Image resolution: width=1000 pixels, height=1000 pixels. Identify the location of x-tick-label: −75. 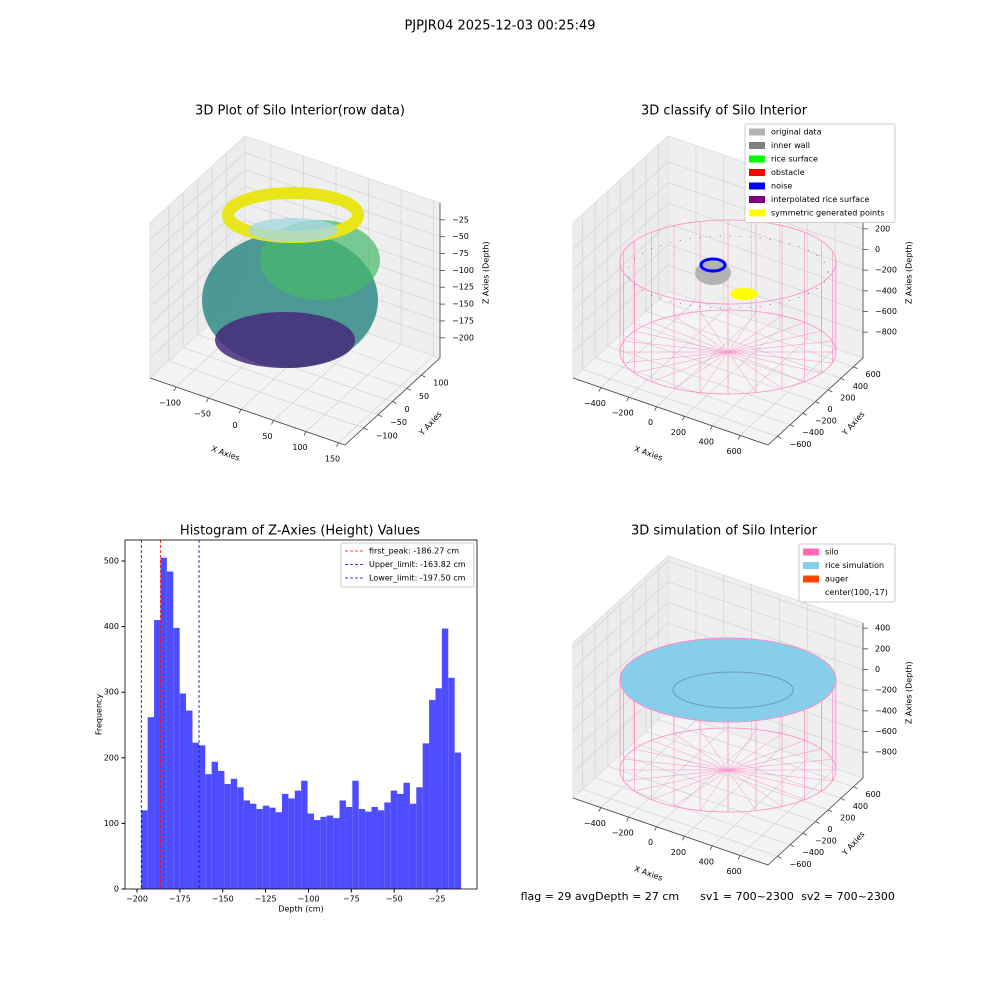
(351, 899).